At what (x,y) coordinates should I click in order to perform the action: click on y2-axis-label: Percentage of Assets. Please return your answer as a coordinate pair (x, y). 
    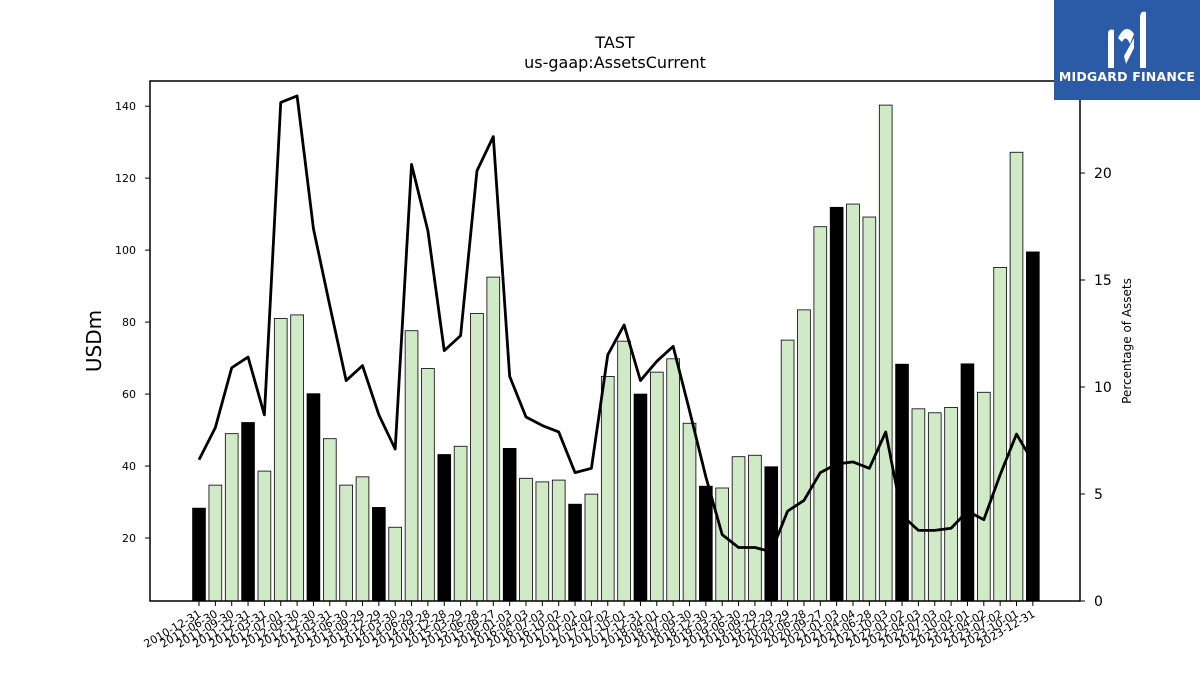
    Looking at the image, I should click on (1127, 341).